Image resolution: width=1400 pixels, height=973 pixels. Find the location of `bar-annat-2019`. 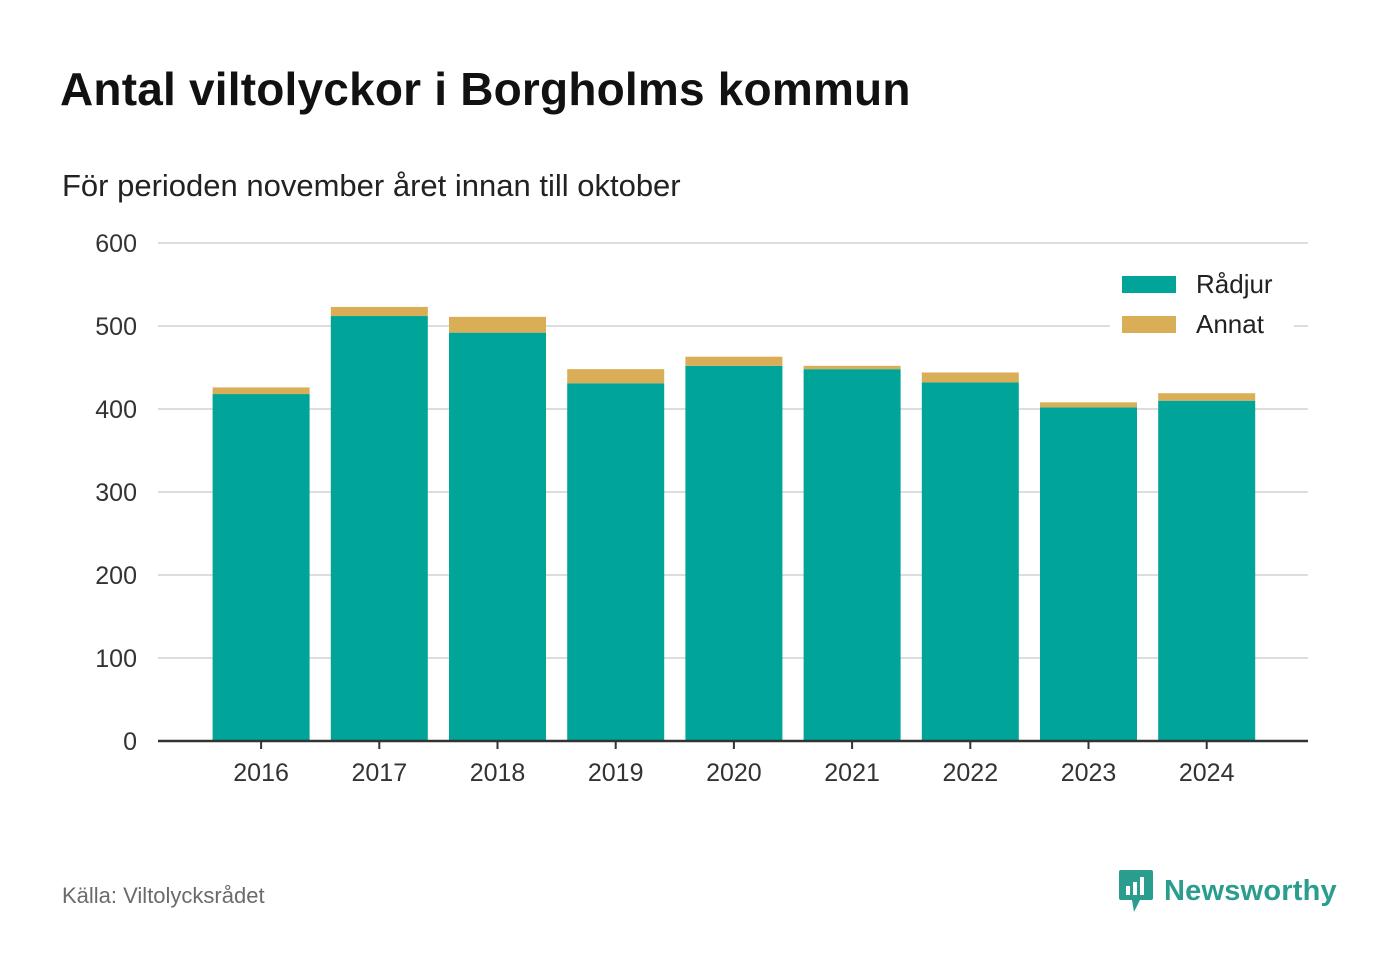

bar-annat-2019 is located at coordinates (616, 376).